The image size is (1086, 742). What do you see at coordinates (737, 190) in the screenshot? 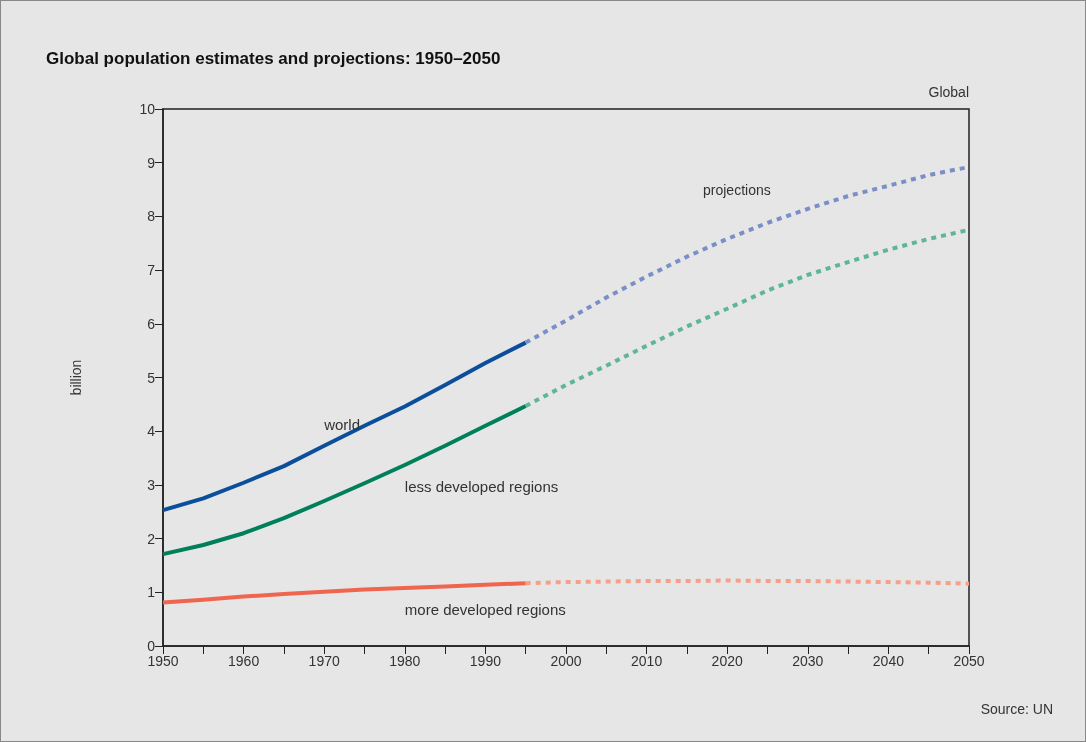
I see `annotation: projections` at bounding box center [737, 190].